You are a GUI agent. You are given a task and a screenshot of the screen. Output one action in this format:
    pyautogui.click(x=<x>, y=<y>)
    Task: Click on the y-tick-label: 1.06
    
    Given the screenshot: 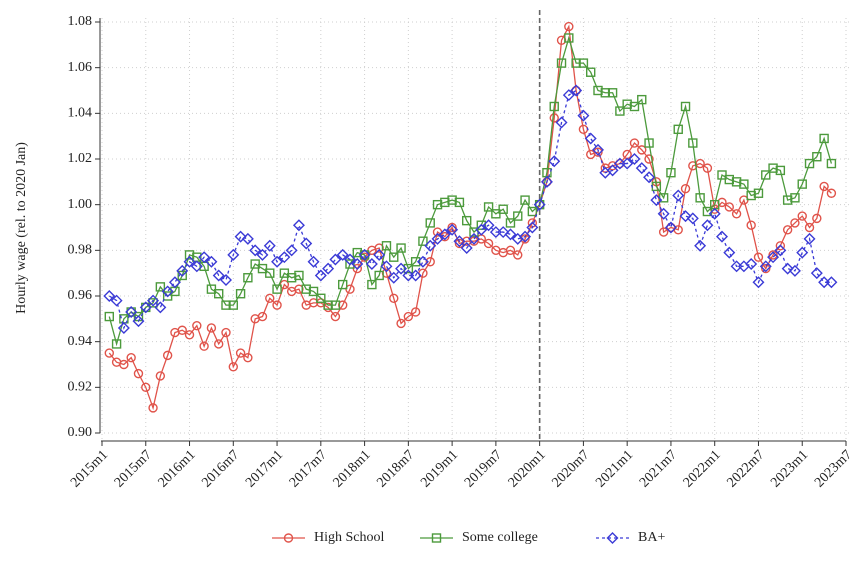 What is the action you would take?
    pyautogui.click(x=80, y=67)
    